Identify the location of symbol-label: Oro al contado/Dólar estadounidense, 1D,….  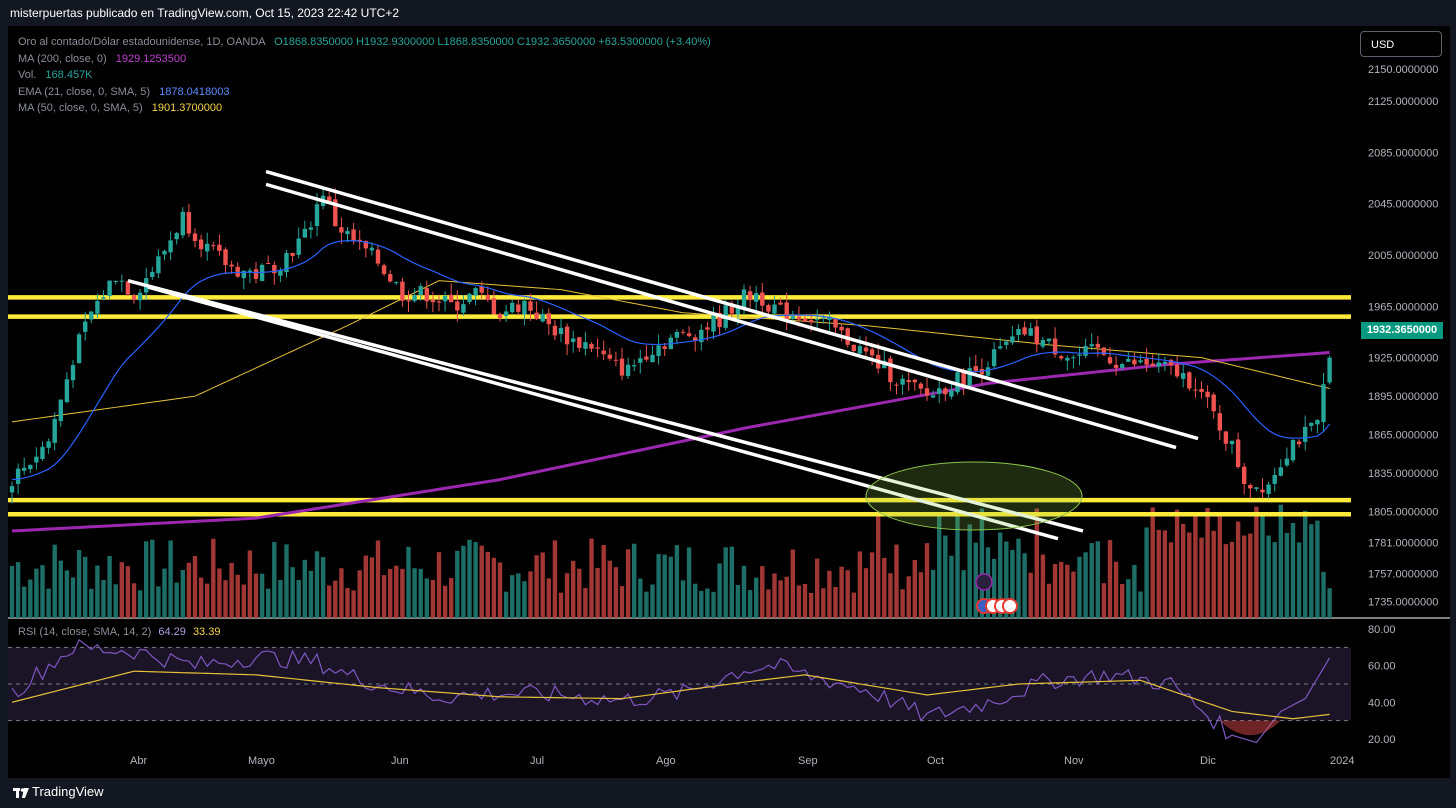
(142, 42).